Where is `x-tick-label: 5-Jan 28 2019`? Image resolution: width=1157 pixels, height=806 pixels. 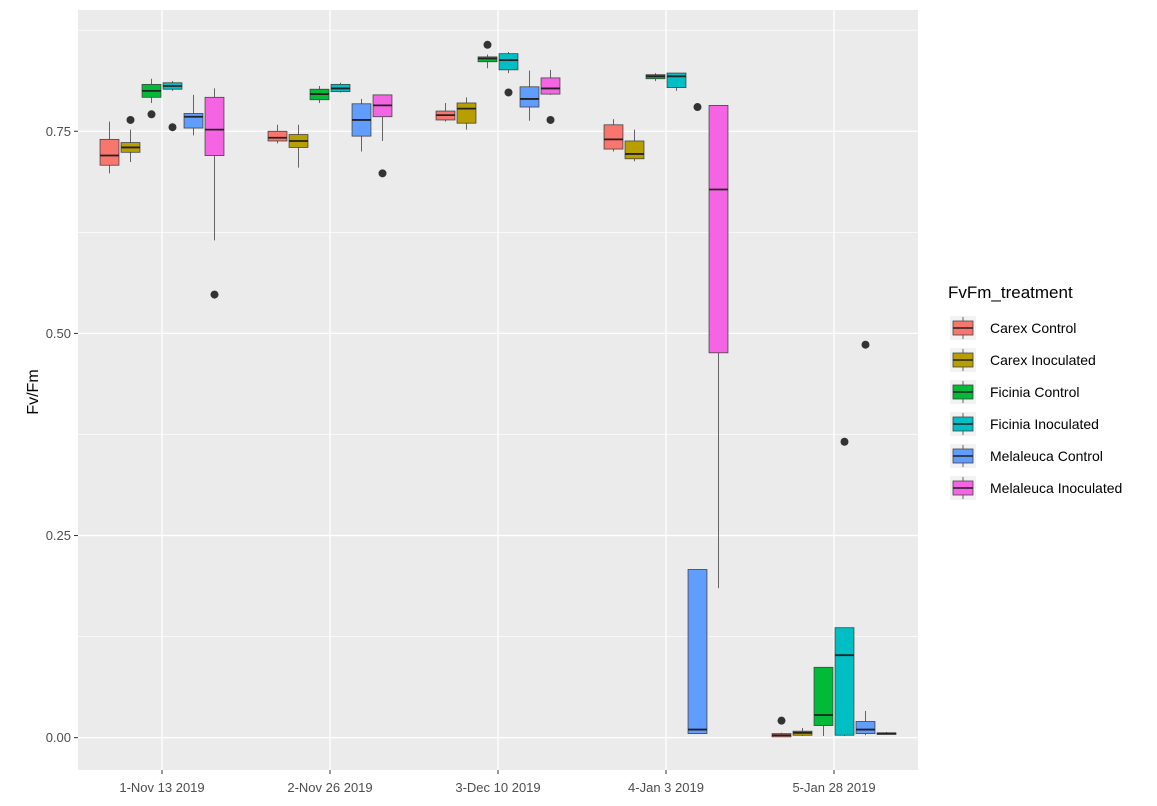 x-tick-label: 5-Jan 28 2019 is located at coordinates (833, 787).